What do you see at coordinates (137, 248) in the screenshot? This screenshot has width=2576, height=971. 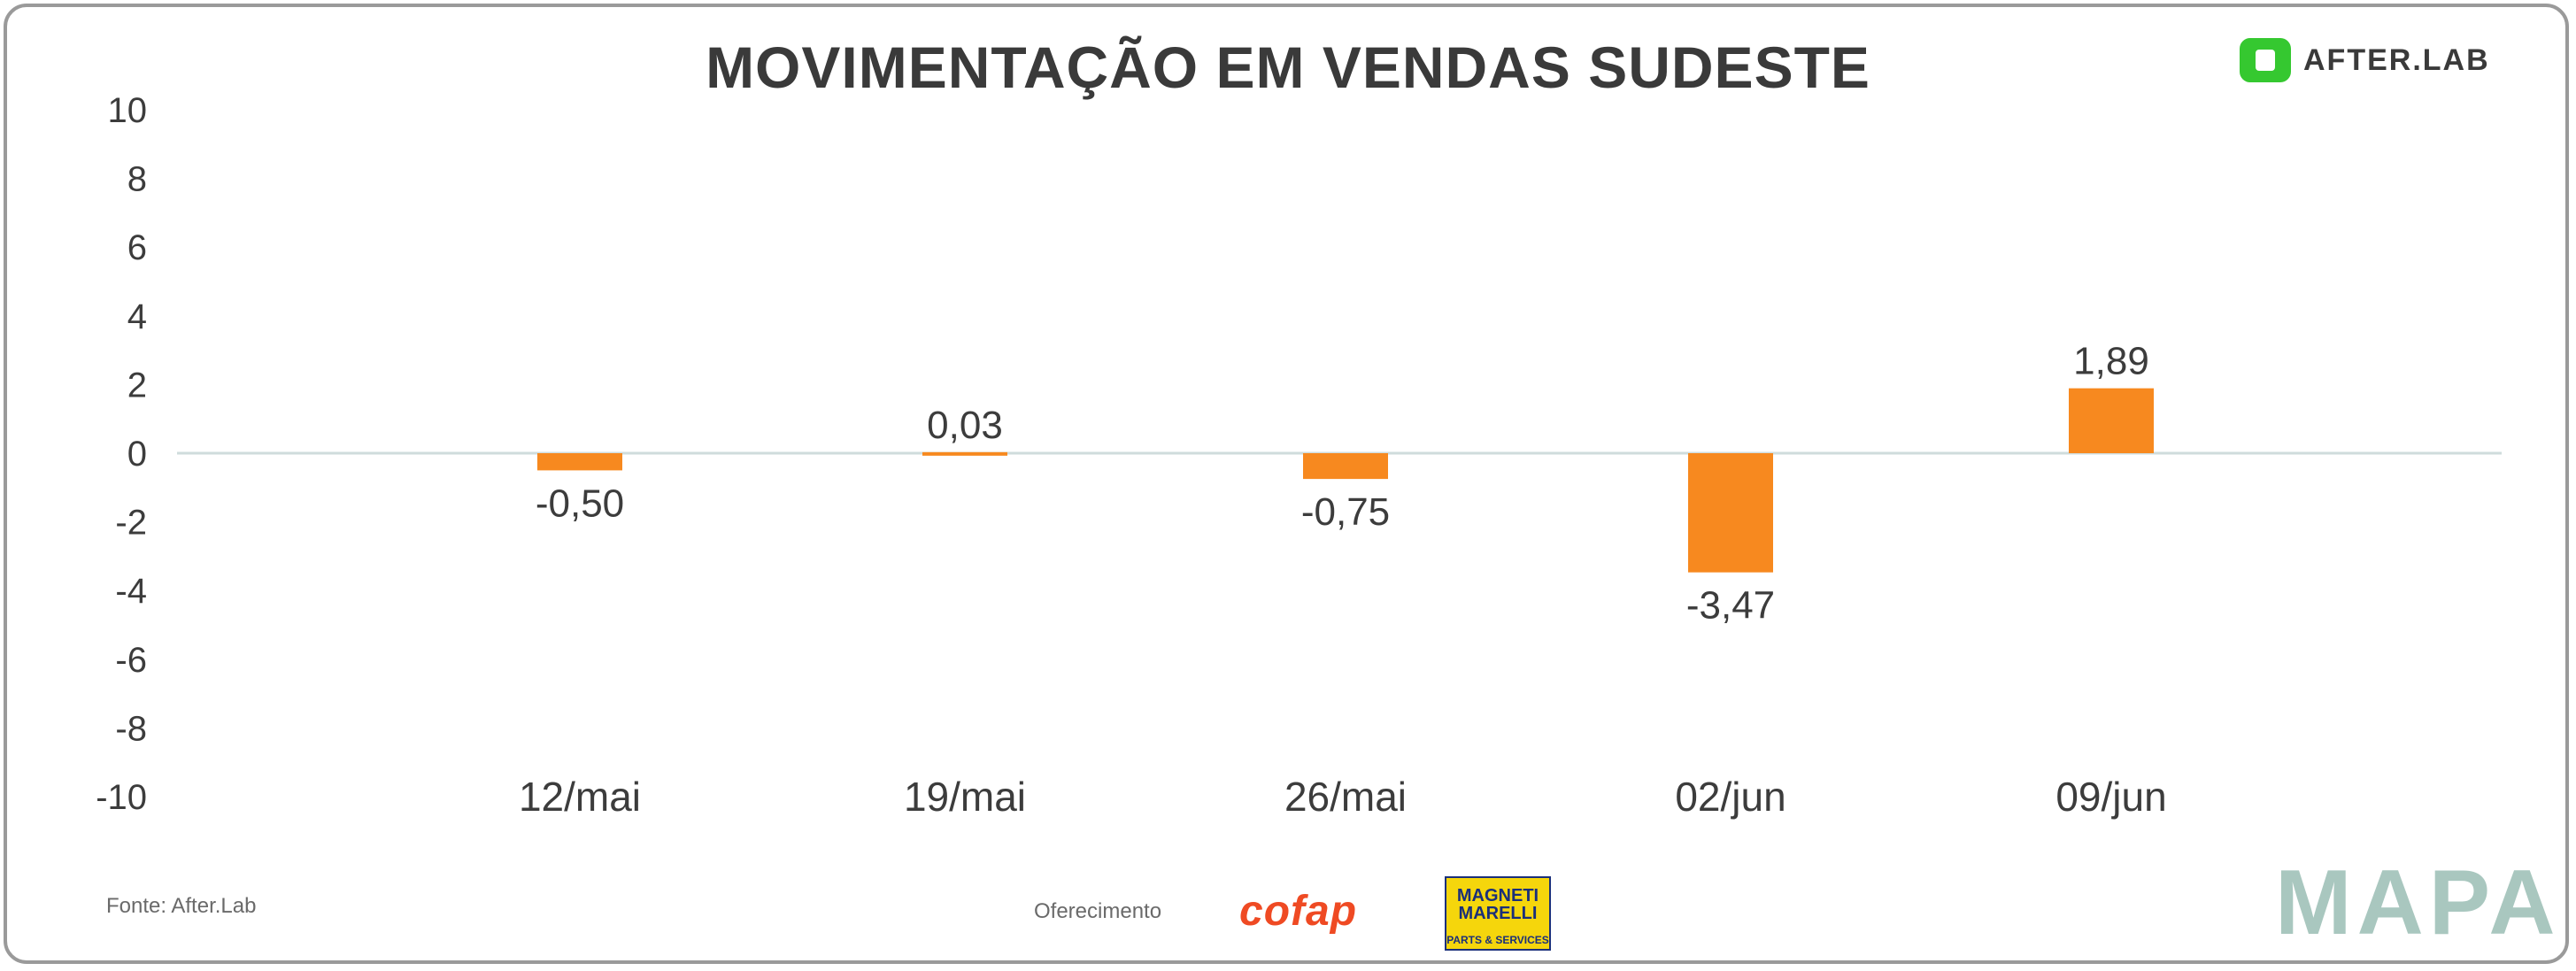 I see `y-tick-label: 6` at bounding box center [137, 248].